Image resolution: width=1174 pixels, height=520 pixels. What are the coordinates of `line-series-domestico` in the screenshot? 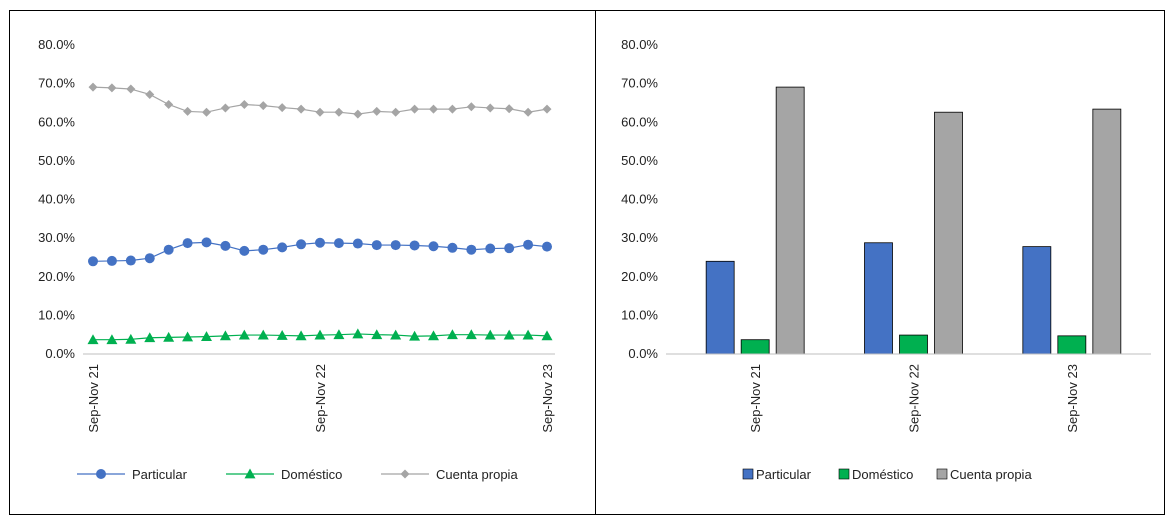 It's located at (320, 336).